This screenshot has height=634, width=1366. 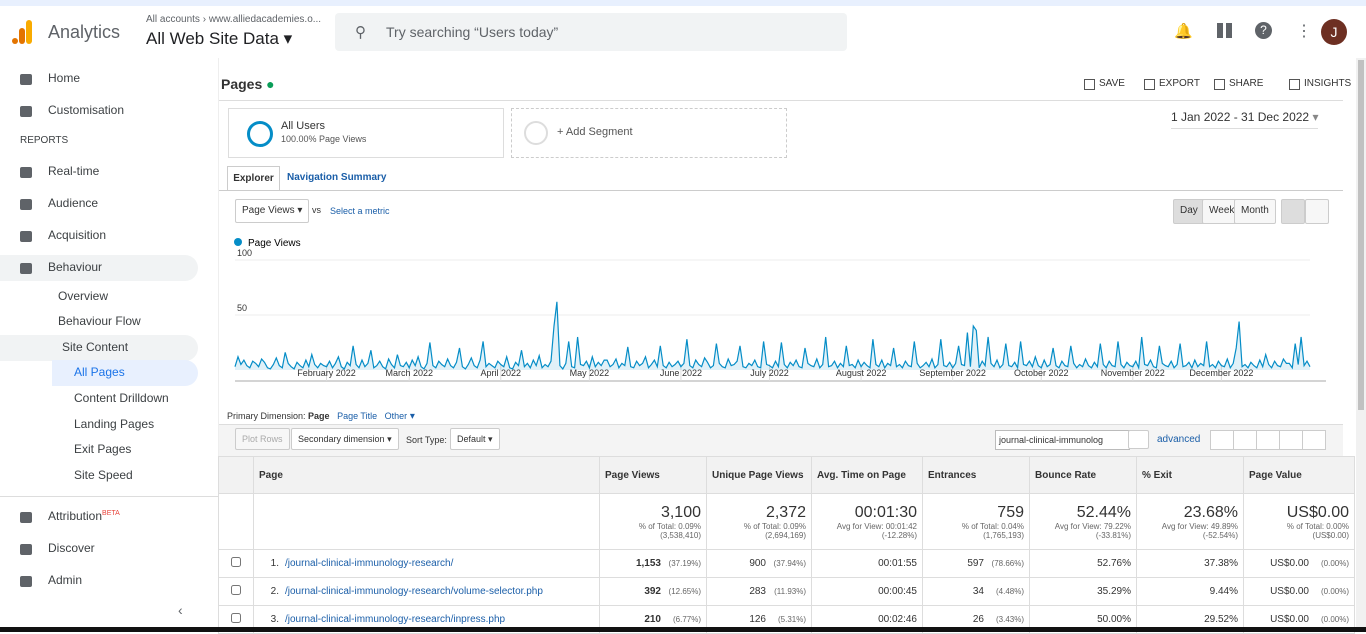 What do you see at coordinates (341, 439) in the screenshot?
I see `secondary: Secondary dimension` at bounding box center [341, 439].